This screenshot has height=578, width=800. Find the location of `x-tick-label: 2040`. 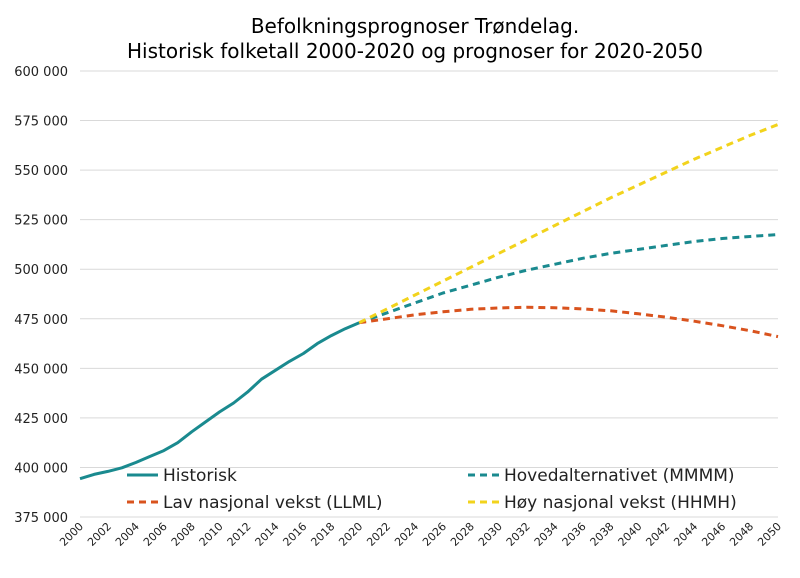

x-tick-label: 2040 is located at coordinates (630, 534).